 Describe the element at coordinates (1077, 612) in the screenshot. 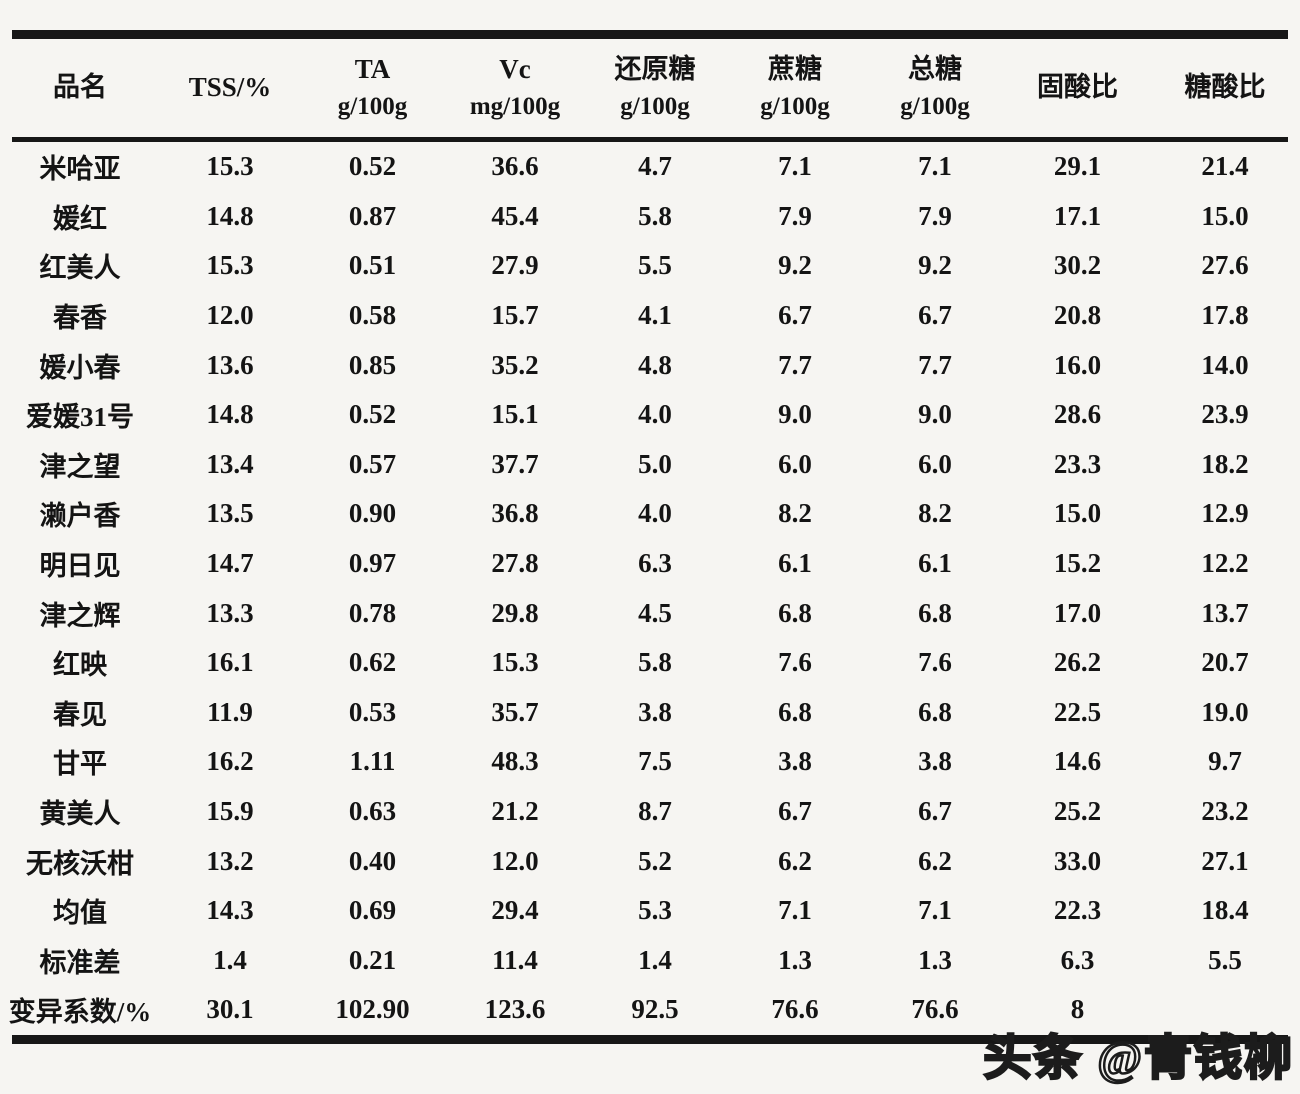

I see `value-cell: 17.0` at that location.